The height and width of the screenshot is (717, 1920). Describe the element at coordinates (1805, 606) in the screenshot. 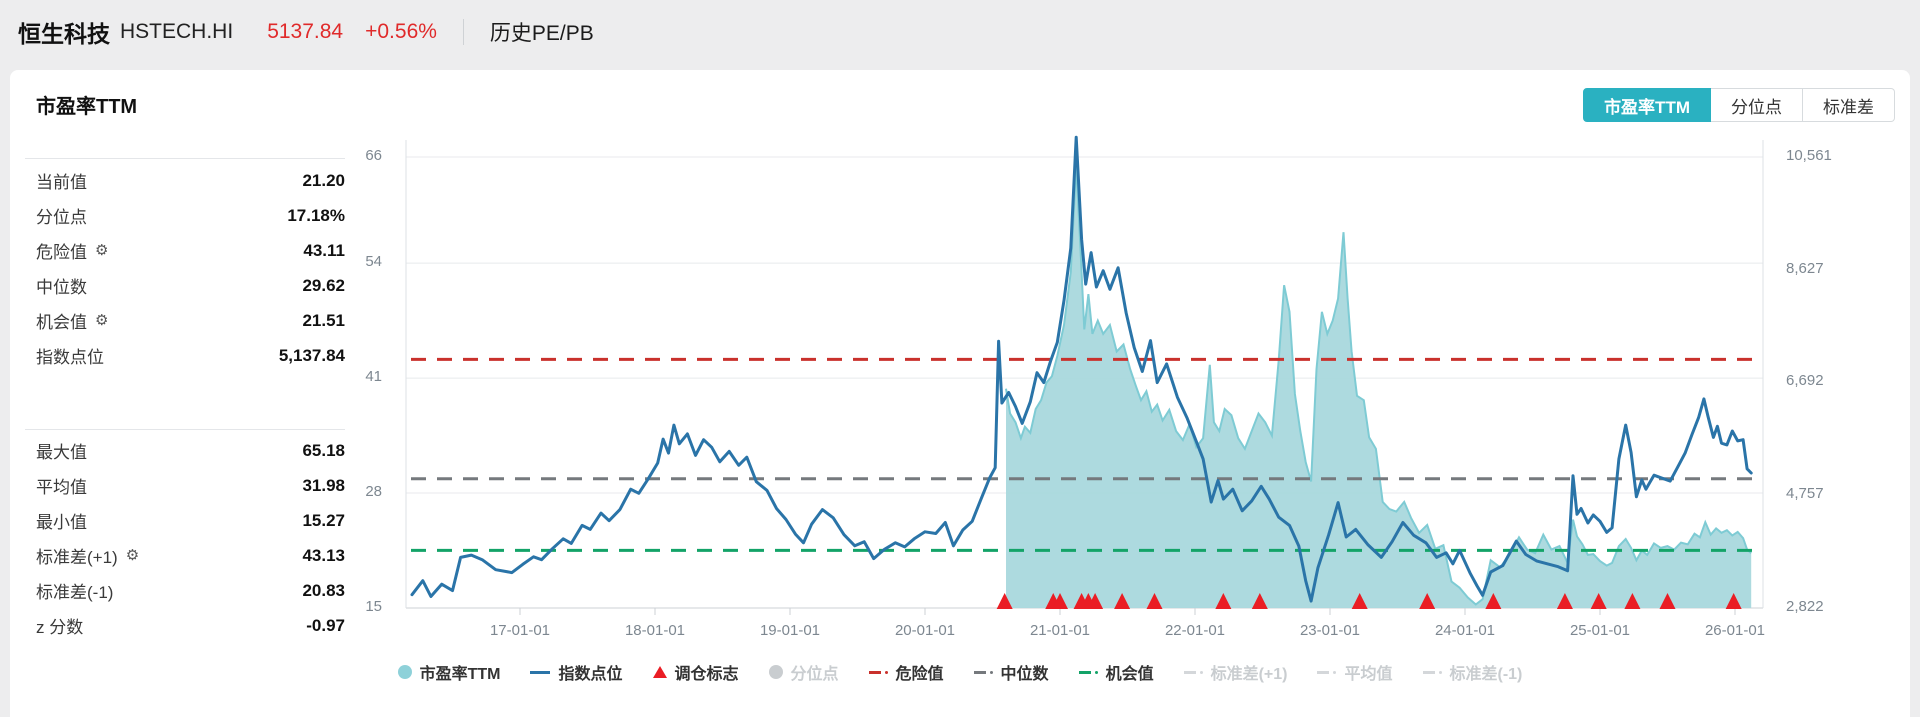

I see `y-axis-right-tick: 2,822` at that location.